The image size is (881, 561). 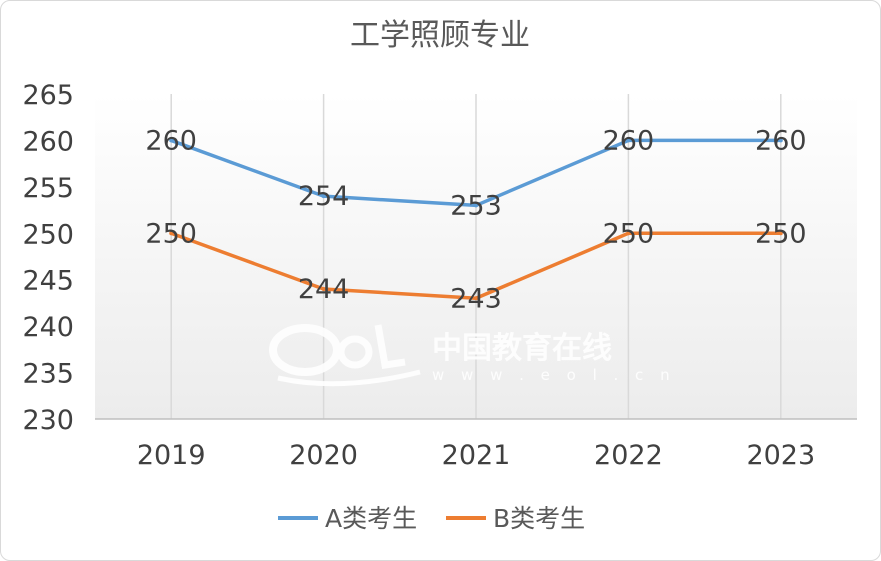 I want to click on data-label: 244, so click(x=324, y=289).